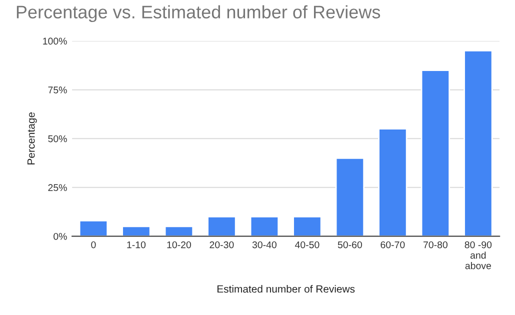  I want to click on y-tick-label: 0%, so click(60, 236).